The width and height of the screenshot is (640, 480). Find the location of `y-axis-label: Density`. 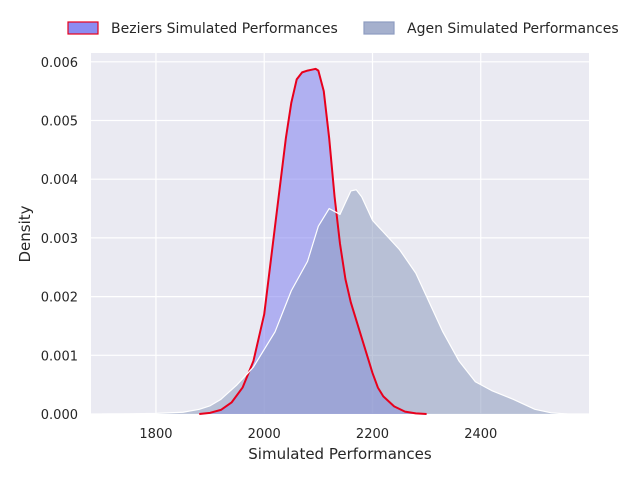

y-axis-label: Density is located at coordinates (25, 233).